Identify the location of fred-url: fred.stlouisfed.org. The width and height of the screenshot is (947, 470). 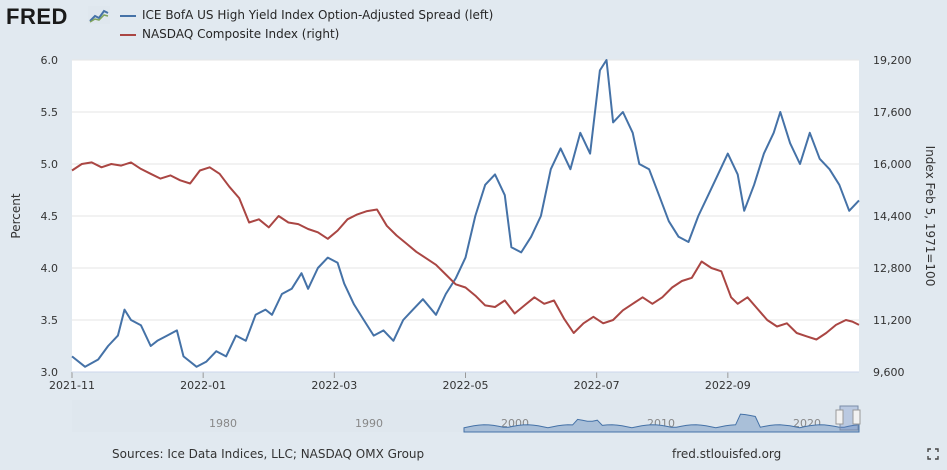
(727, 454).